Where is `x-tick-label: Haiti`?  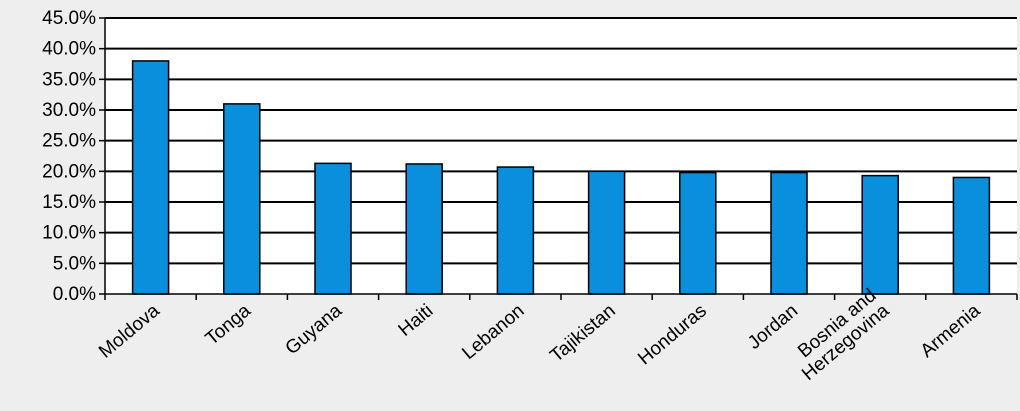
x-tick-label: Haiti is located at coordinates (416, 320).